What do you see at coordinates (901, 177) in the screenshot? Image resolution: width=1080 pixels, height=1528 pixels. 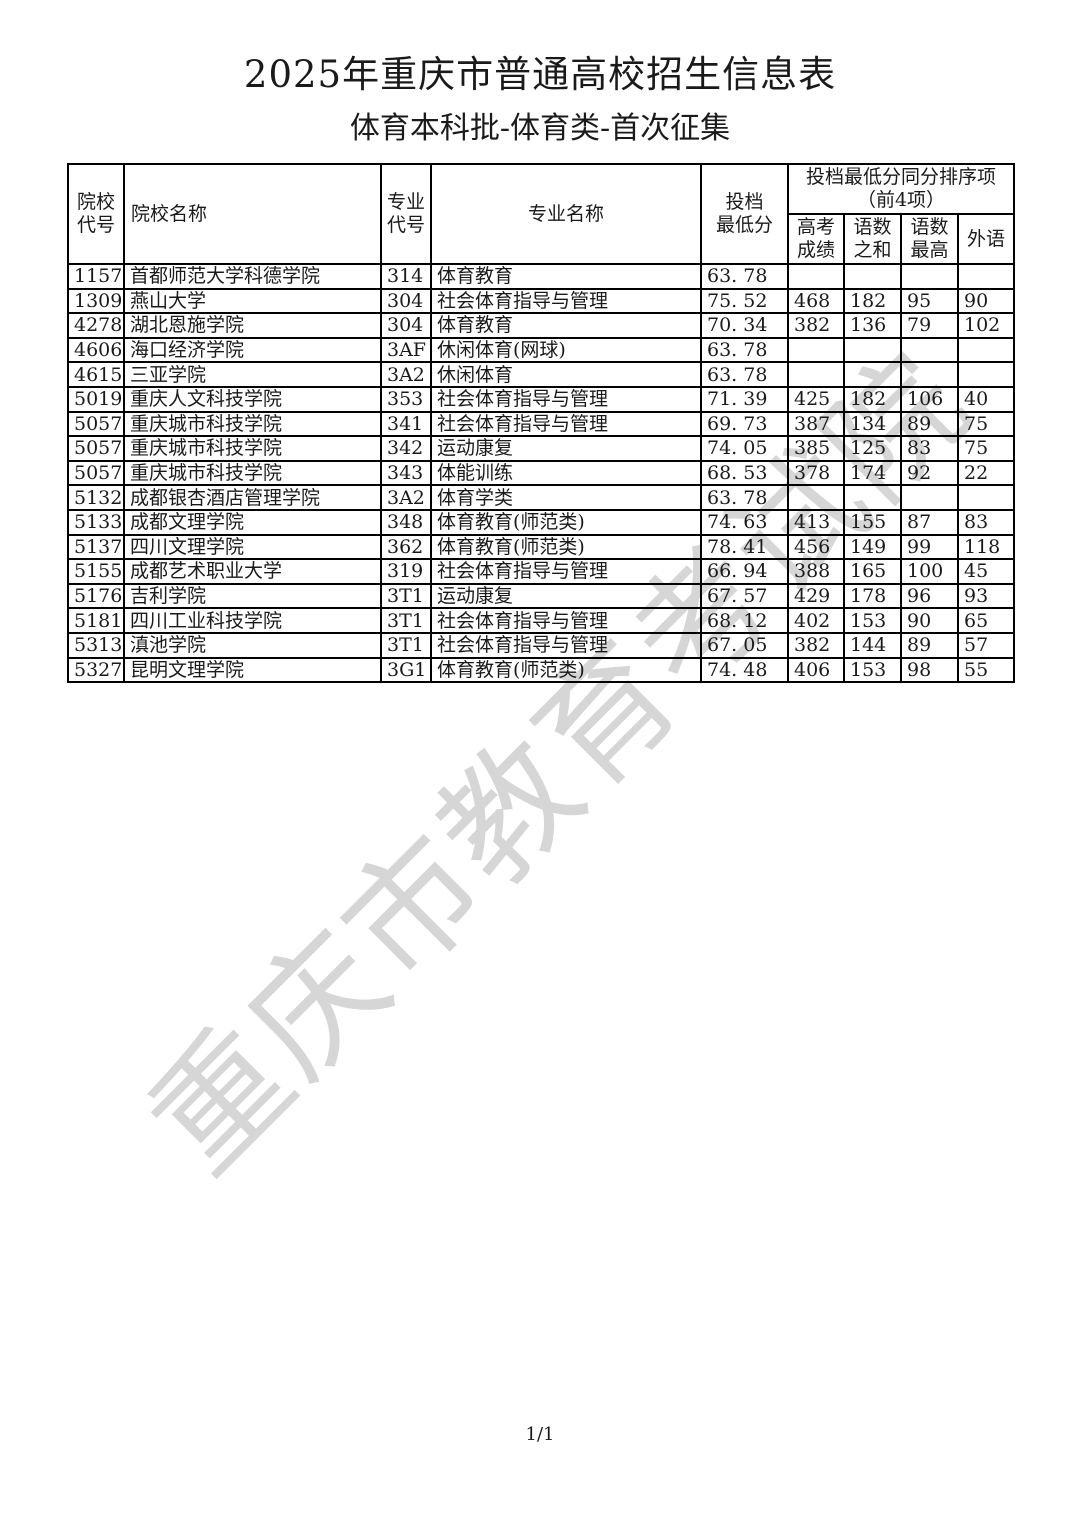 I see `header-line: 投档最低分同分排序项` at bounding box center [901, 177].